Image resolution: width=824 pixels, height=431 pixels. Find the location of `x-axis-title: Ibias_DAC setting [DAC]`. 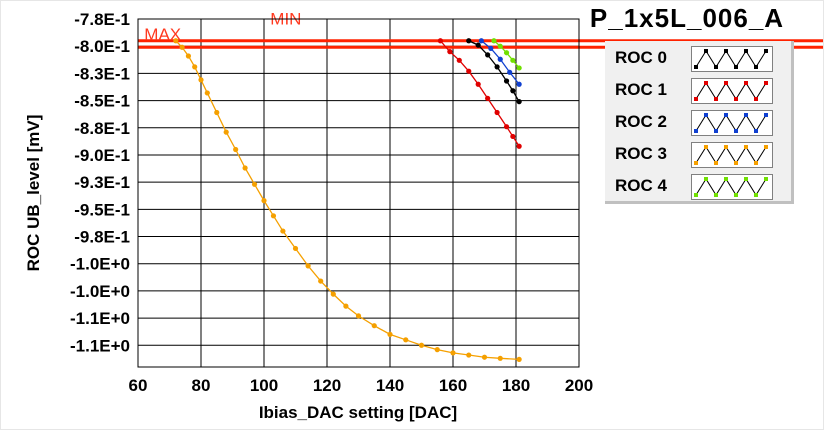

x-axis-title: Ibias_DAC setting [DAC] is located at coordinates (358, 412).